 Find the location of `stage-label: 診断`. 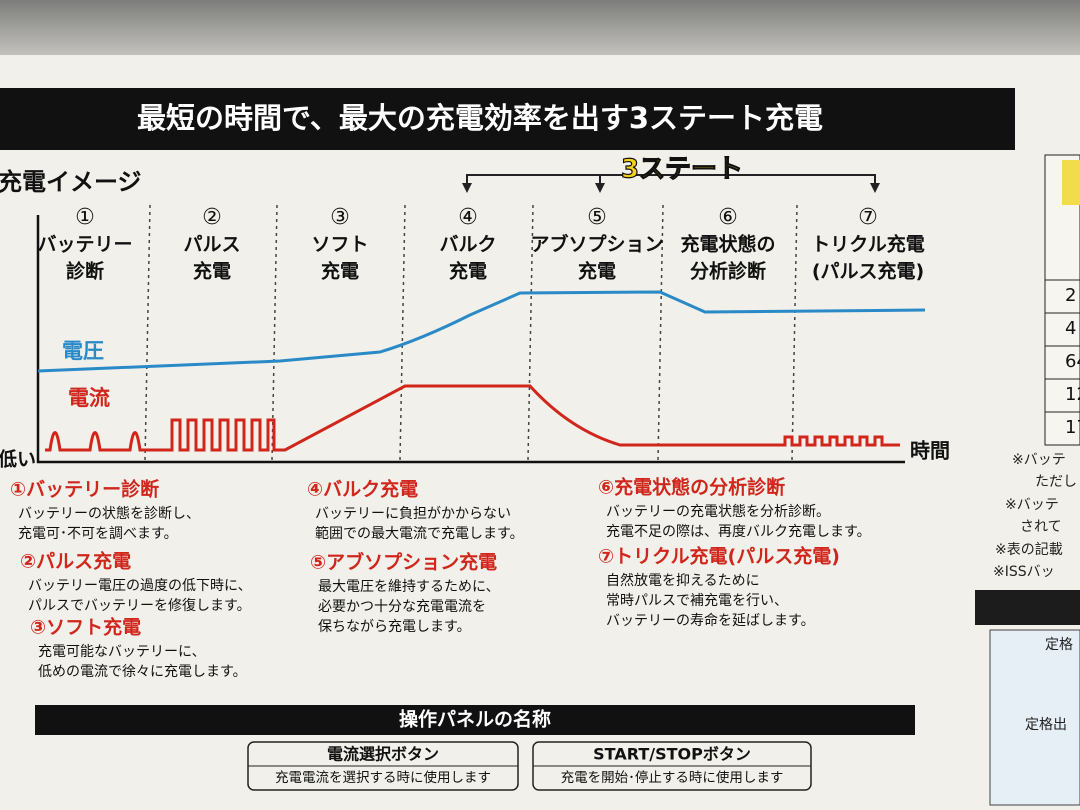

stage-label: 診断 is located at coordinates (85, 271).